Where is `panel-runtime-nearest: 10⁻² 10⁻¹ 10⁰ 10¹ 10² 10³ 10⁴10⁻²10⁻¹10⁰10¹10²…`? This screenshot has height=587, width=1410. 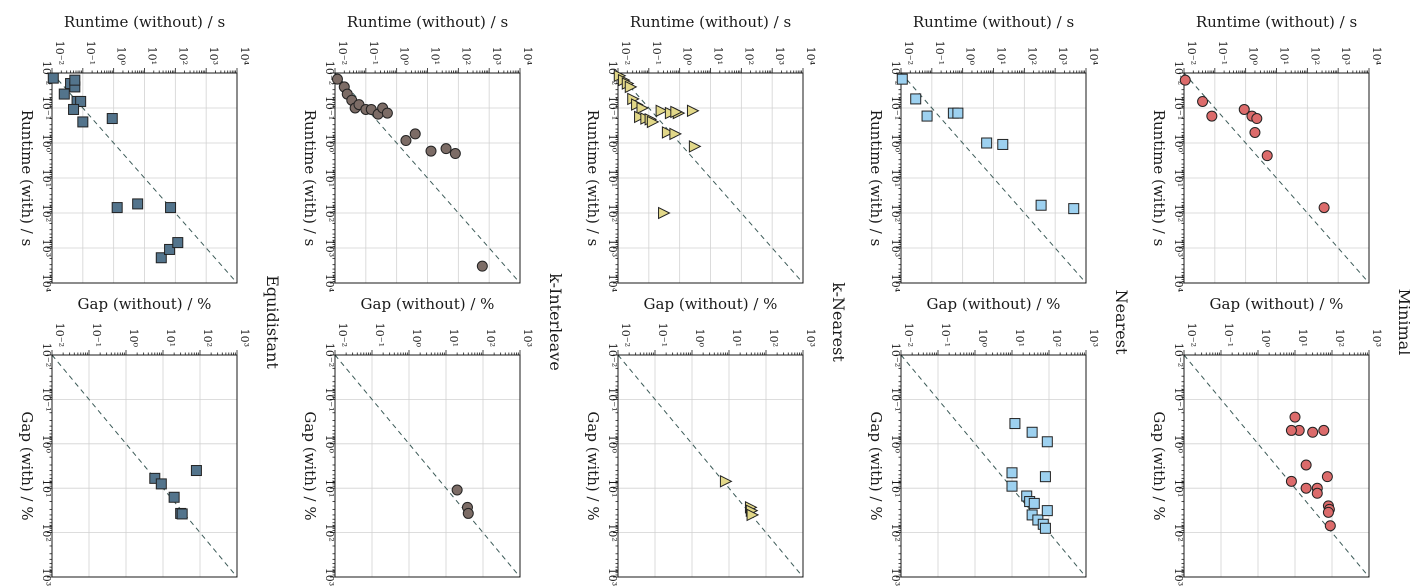
panel-runtime-nearest: 10⁻² 10⁻¹ 10⁰ 10¹ 10² 10³ 10⁴10⁻²10⁻¹10⁰10¹10²… is located at coordinates (983, 153).